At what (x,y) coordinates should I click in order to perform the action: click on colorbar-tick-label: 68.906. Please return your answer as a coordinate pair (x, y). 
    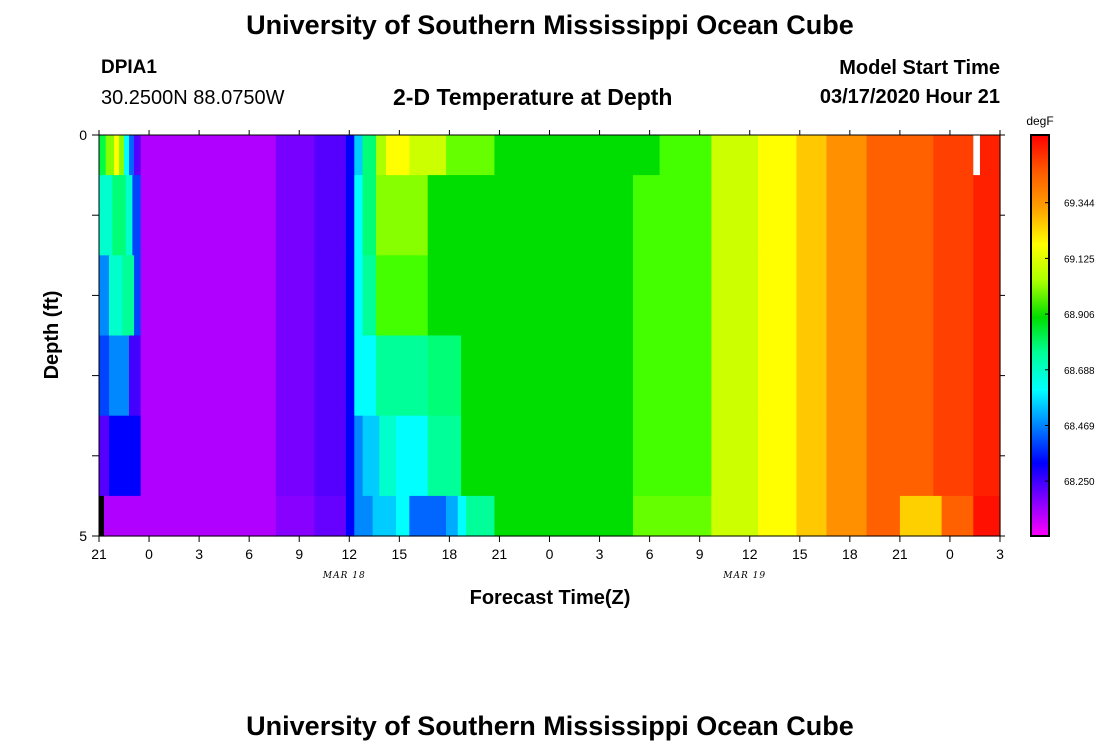
    Looking at the image, I should click on (1079, 315).